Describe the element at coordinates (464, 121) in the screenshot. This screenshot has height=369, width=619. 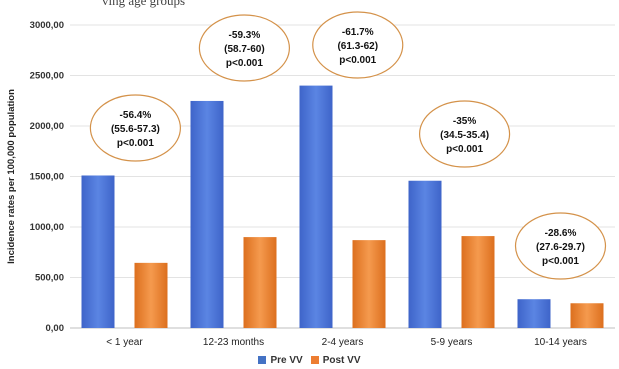
I see `annotation-text: -35%` at that location.